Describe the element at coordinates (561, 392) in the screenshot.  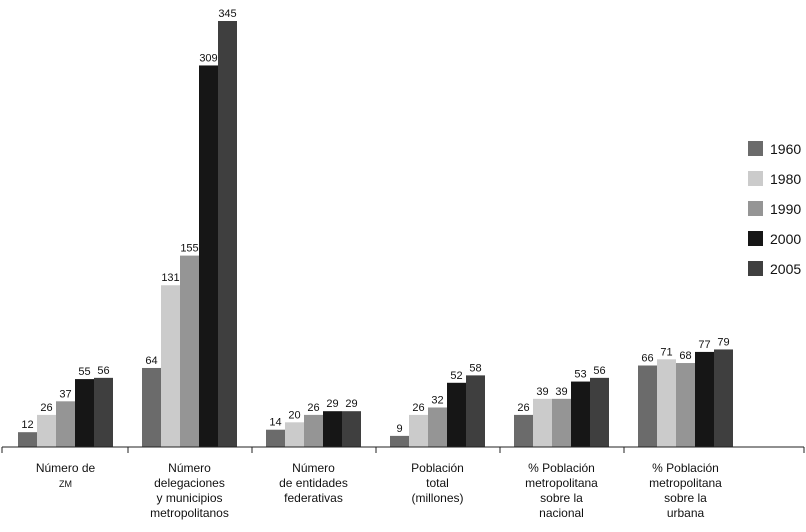
I see `value-label-1990-cat-5: 39` at that location.